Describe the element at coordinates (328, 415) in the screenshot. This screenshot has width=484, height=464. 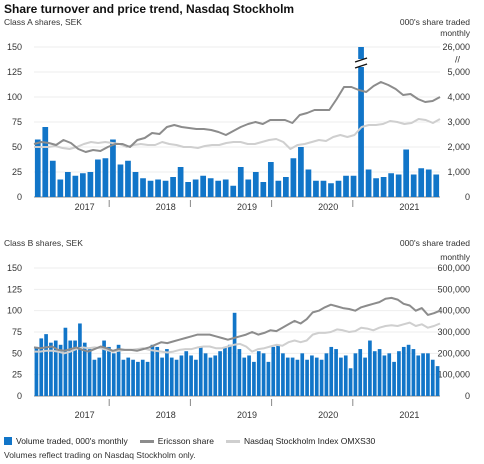
I see `class-b-year-label: 2020` at that location.